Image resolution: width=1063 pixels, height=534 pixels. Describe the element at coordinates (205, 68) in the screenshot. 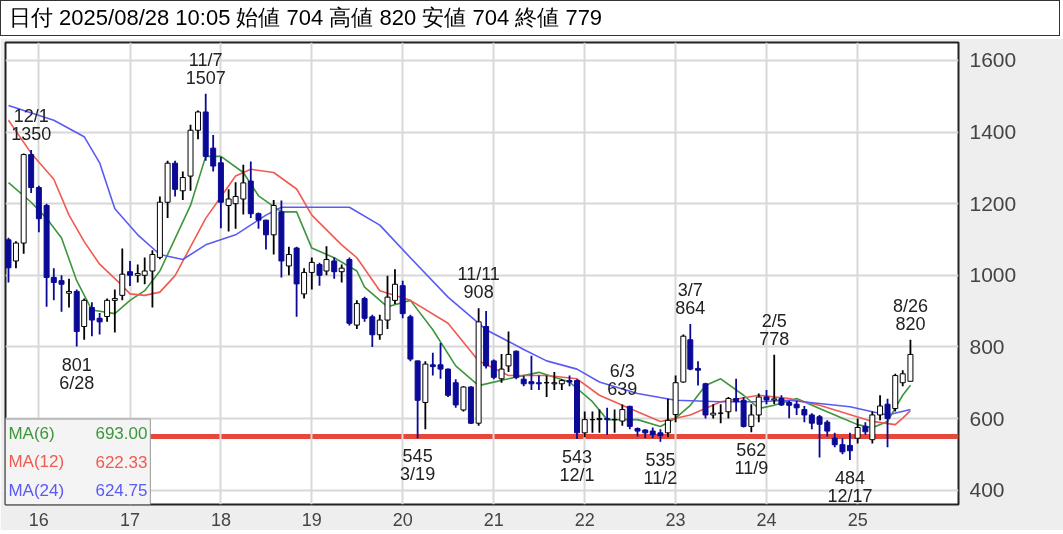

I see `annotation: 11/7 1507` at that location.